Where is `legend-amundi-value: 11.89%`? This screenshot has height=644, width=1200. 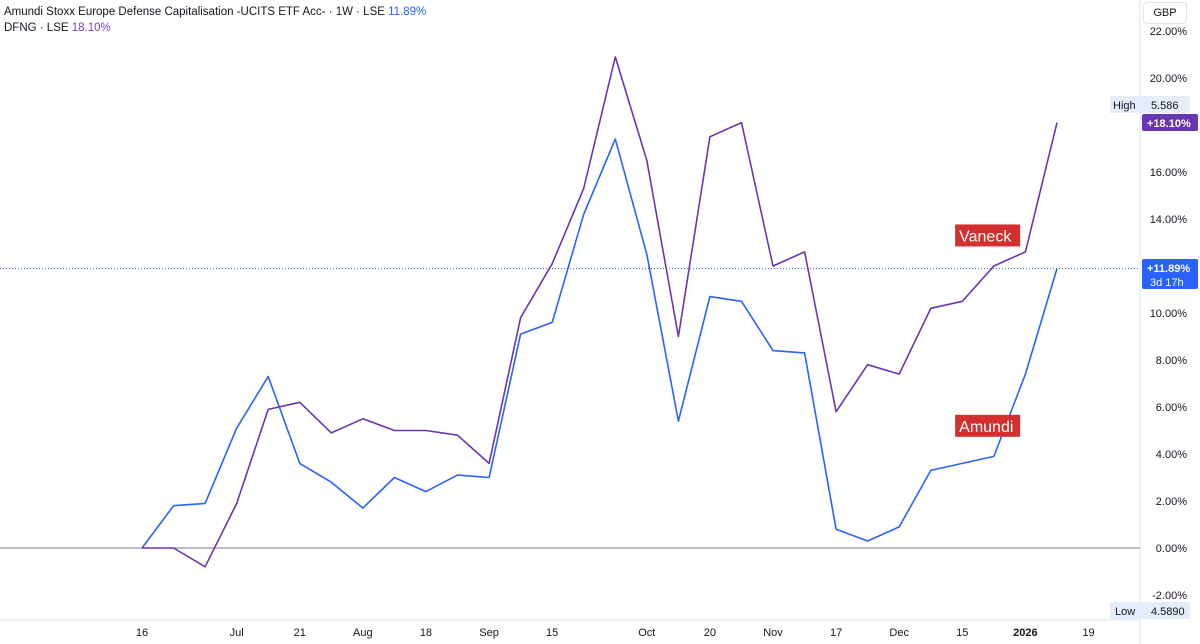 legend-amundi-value: 11.89% is located at coordinates (407, 12).